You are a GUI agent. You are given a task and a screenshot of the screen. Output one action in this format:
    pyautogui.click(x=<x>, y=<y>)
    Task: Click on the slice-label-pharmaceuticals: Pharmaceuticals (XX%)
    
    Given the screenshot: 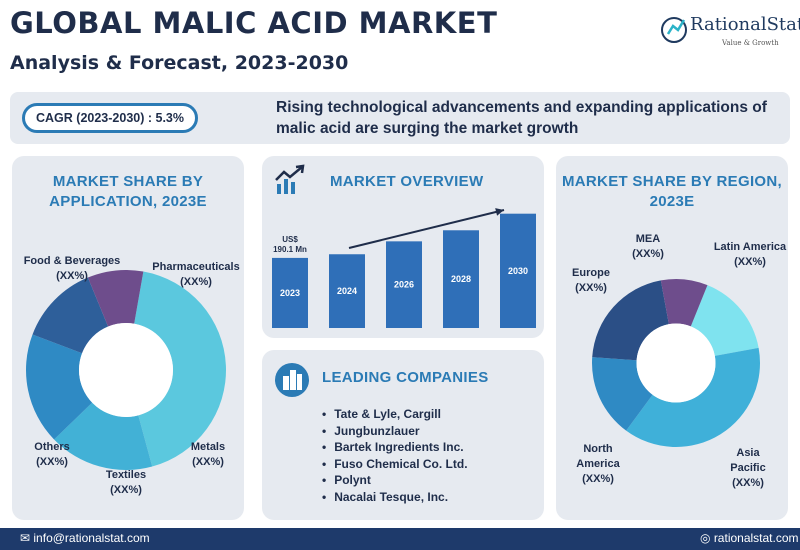 What is the action you would take?
    pyautogui.click(x=196, y=274)
    